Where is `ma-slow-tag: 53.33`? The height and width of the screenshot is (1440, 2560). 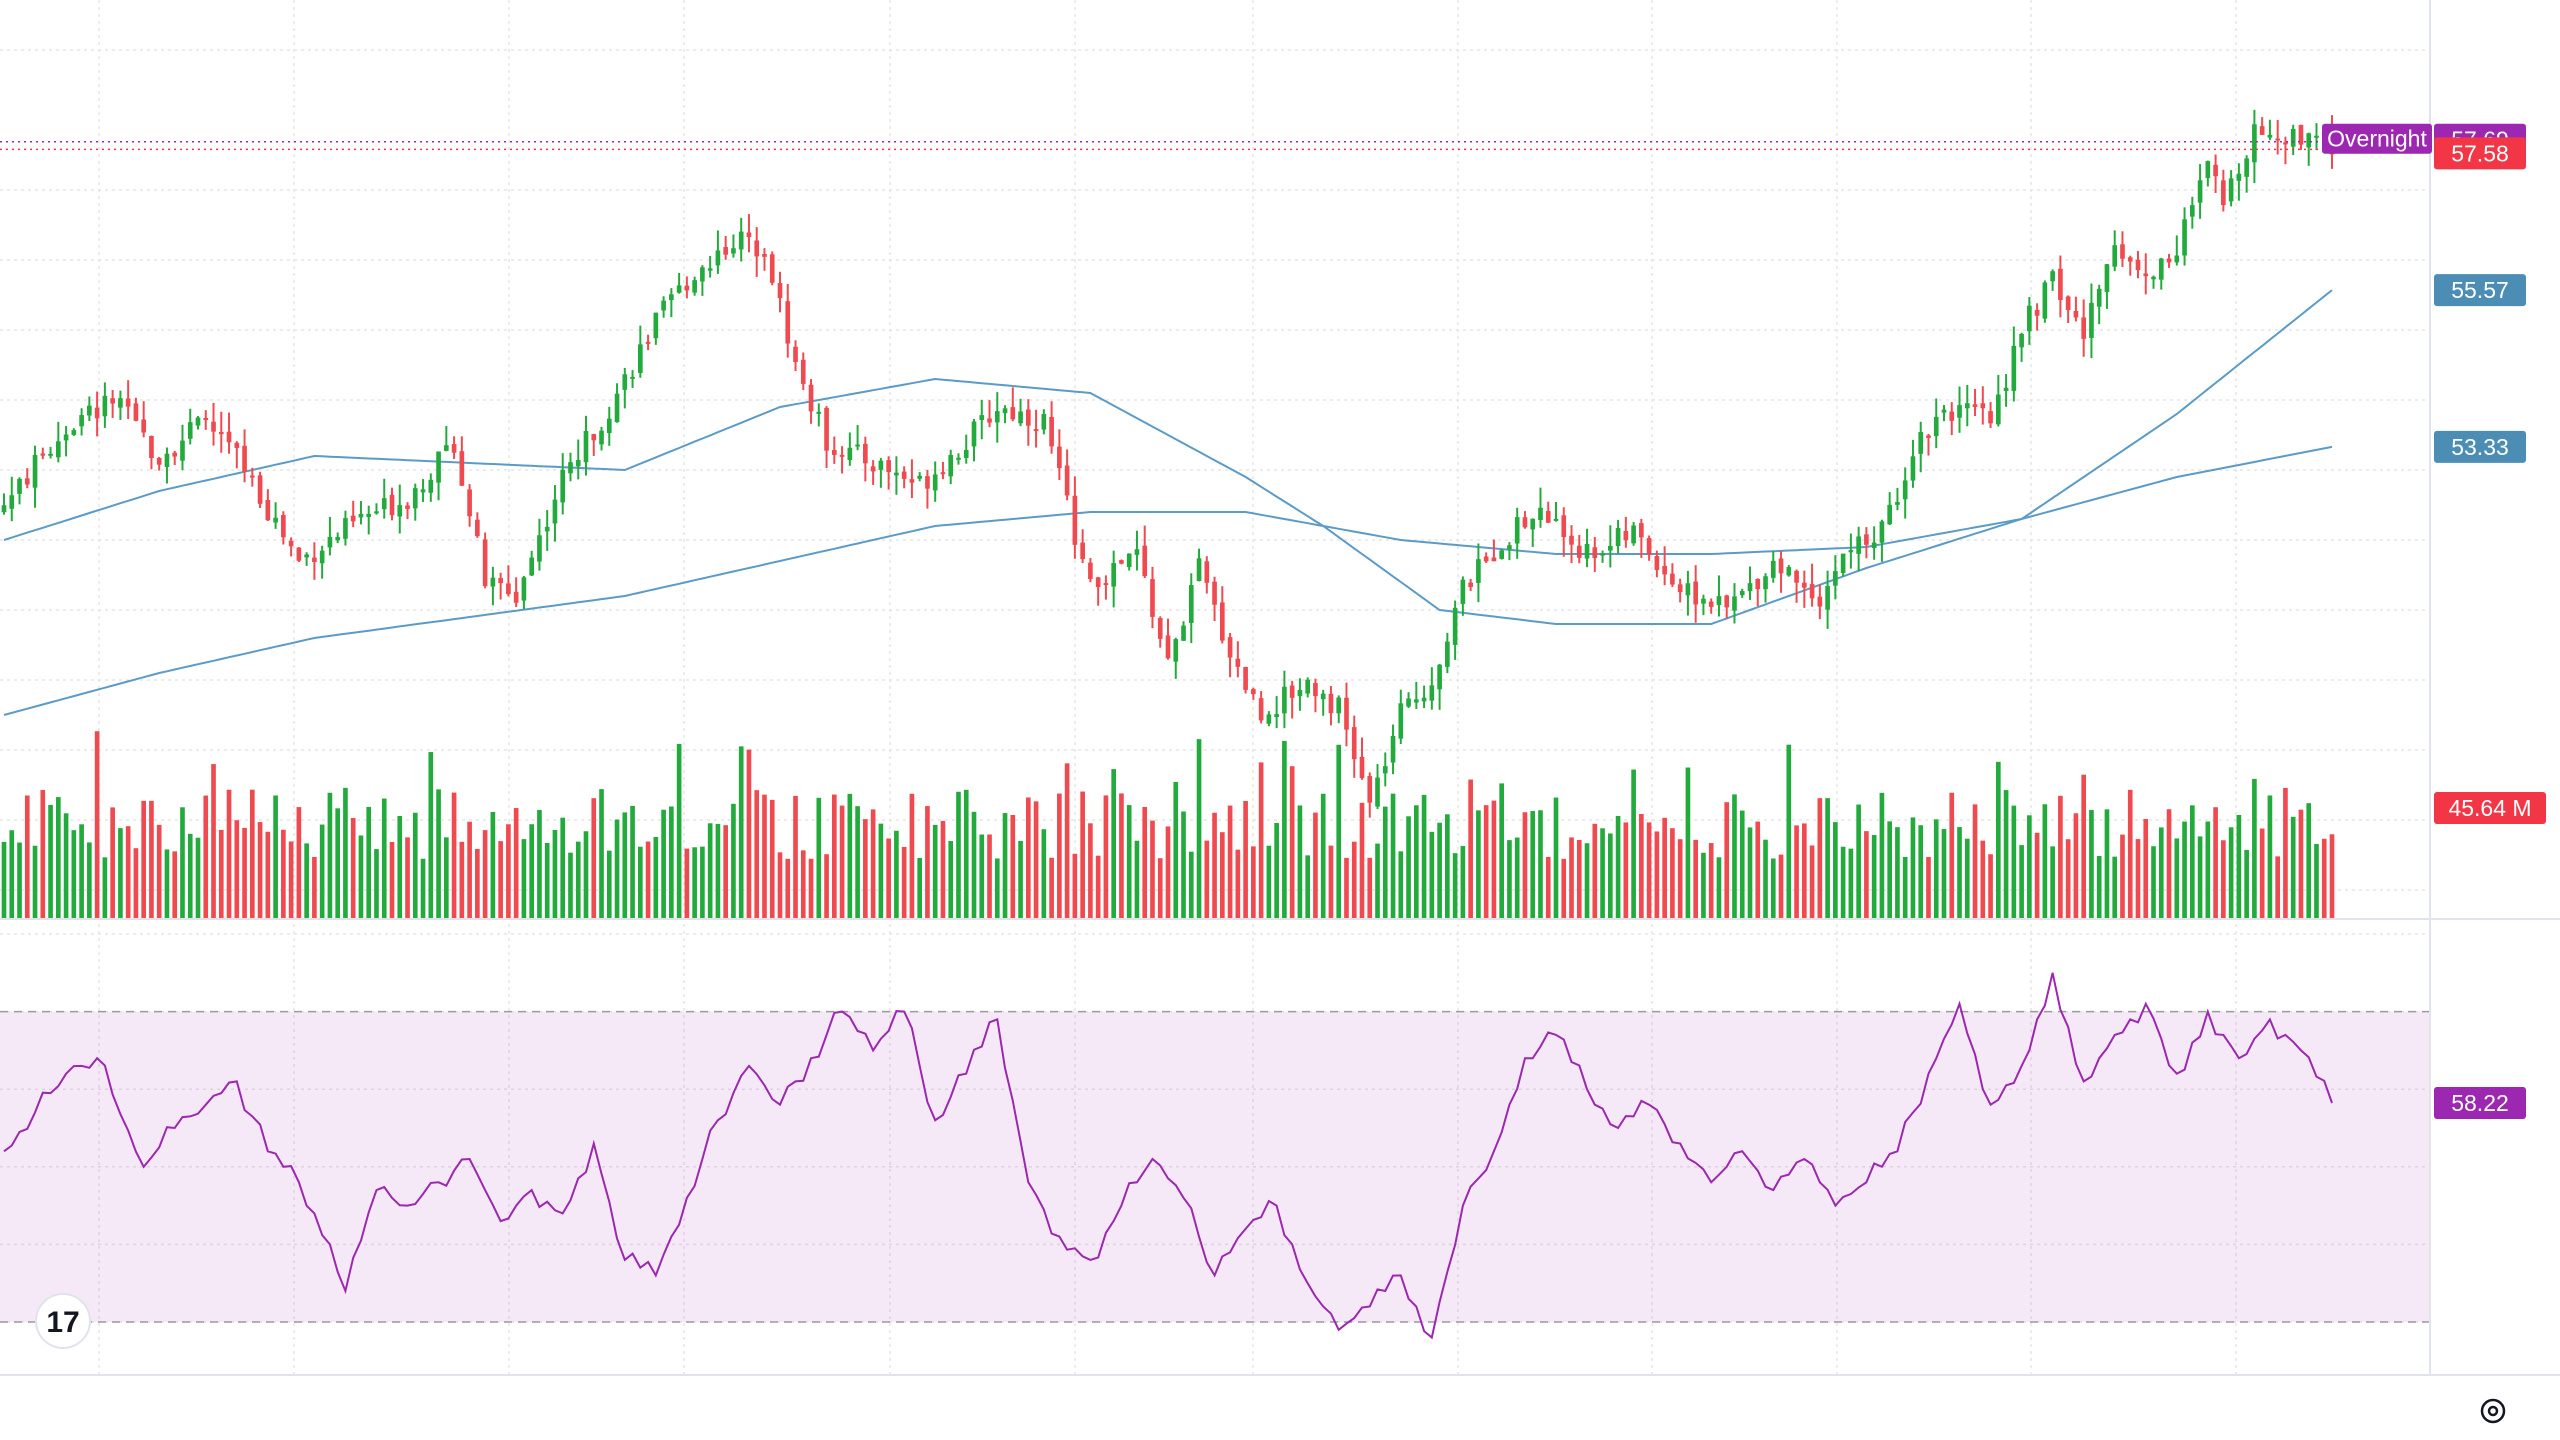 ma-slow-tag: 53.33 is located at coordinates (2480, 446).